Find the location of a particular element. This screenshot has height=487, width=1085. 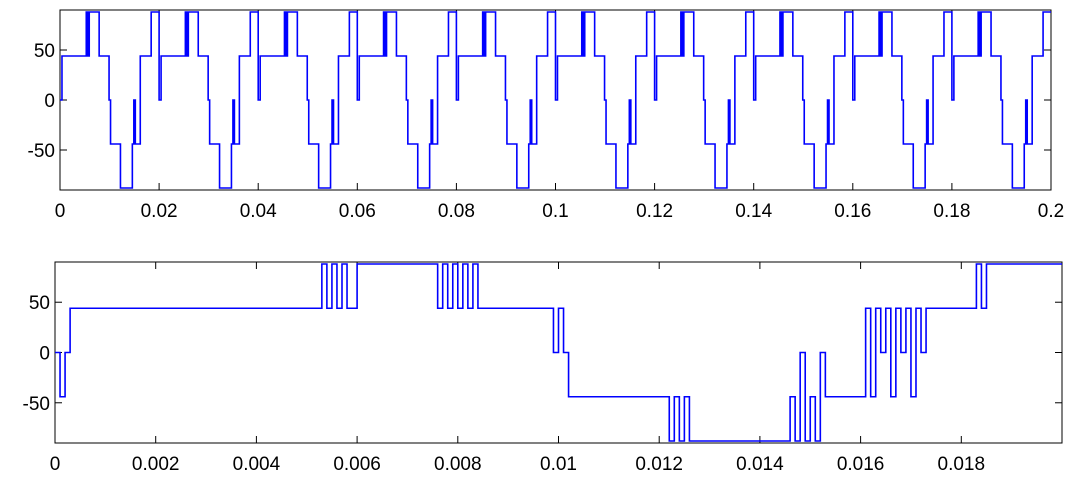

x-tick-label: 0.02 is located at coordinates (159, 211).